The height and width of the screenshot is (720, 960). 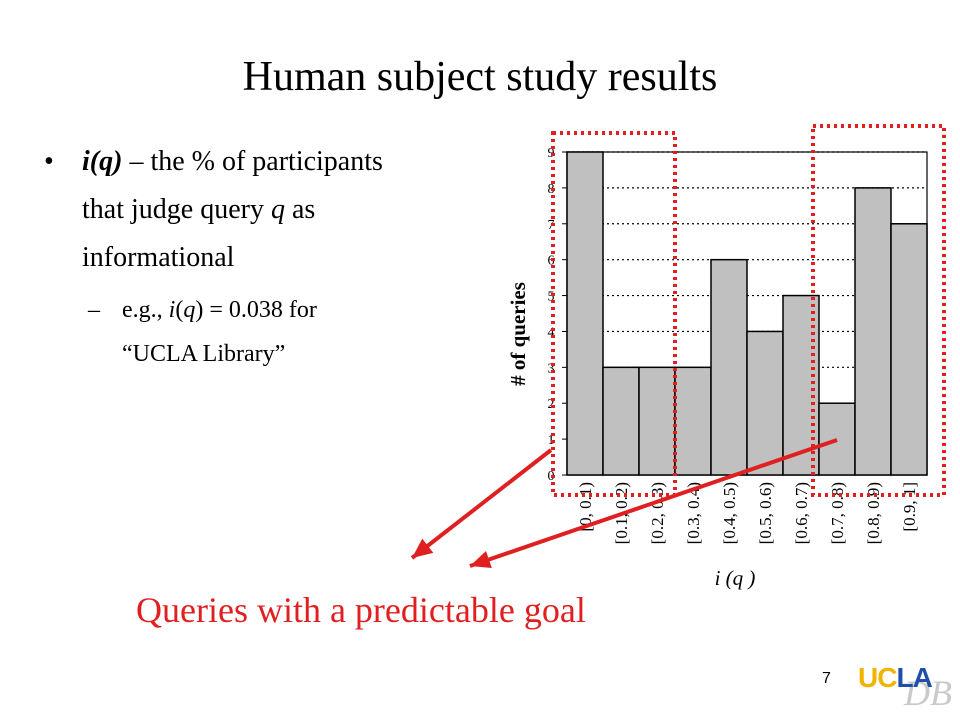 I want to click on sub-bullet-text: ) = 0.038 for, so click(x=256, y=310).